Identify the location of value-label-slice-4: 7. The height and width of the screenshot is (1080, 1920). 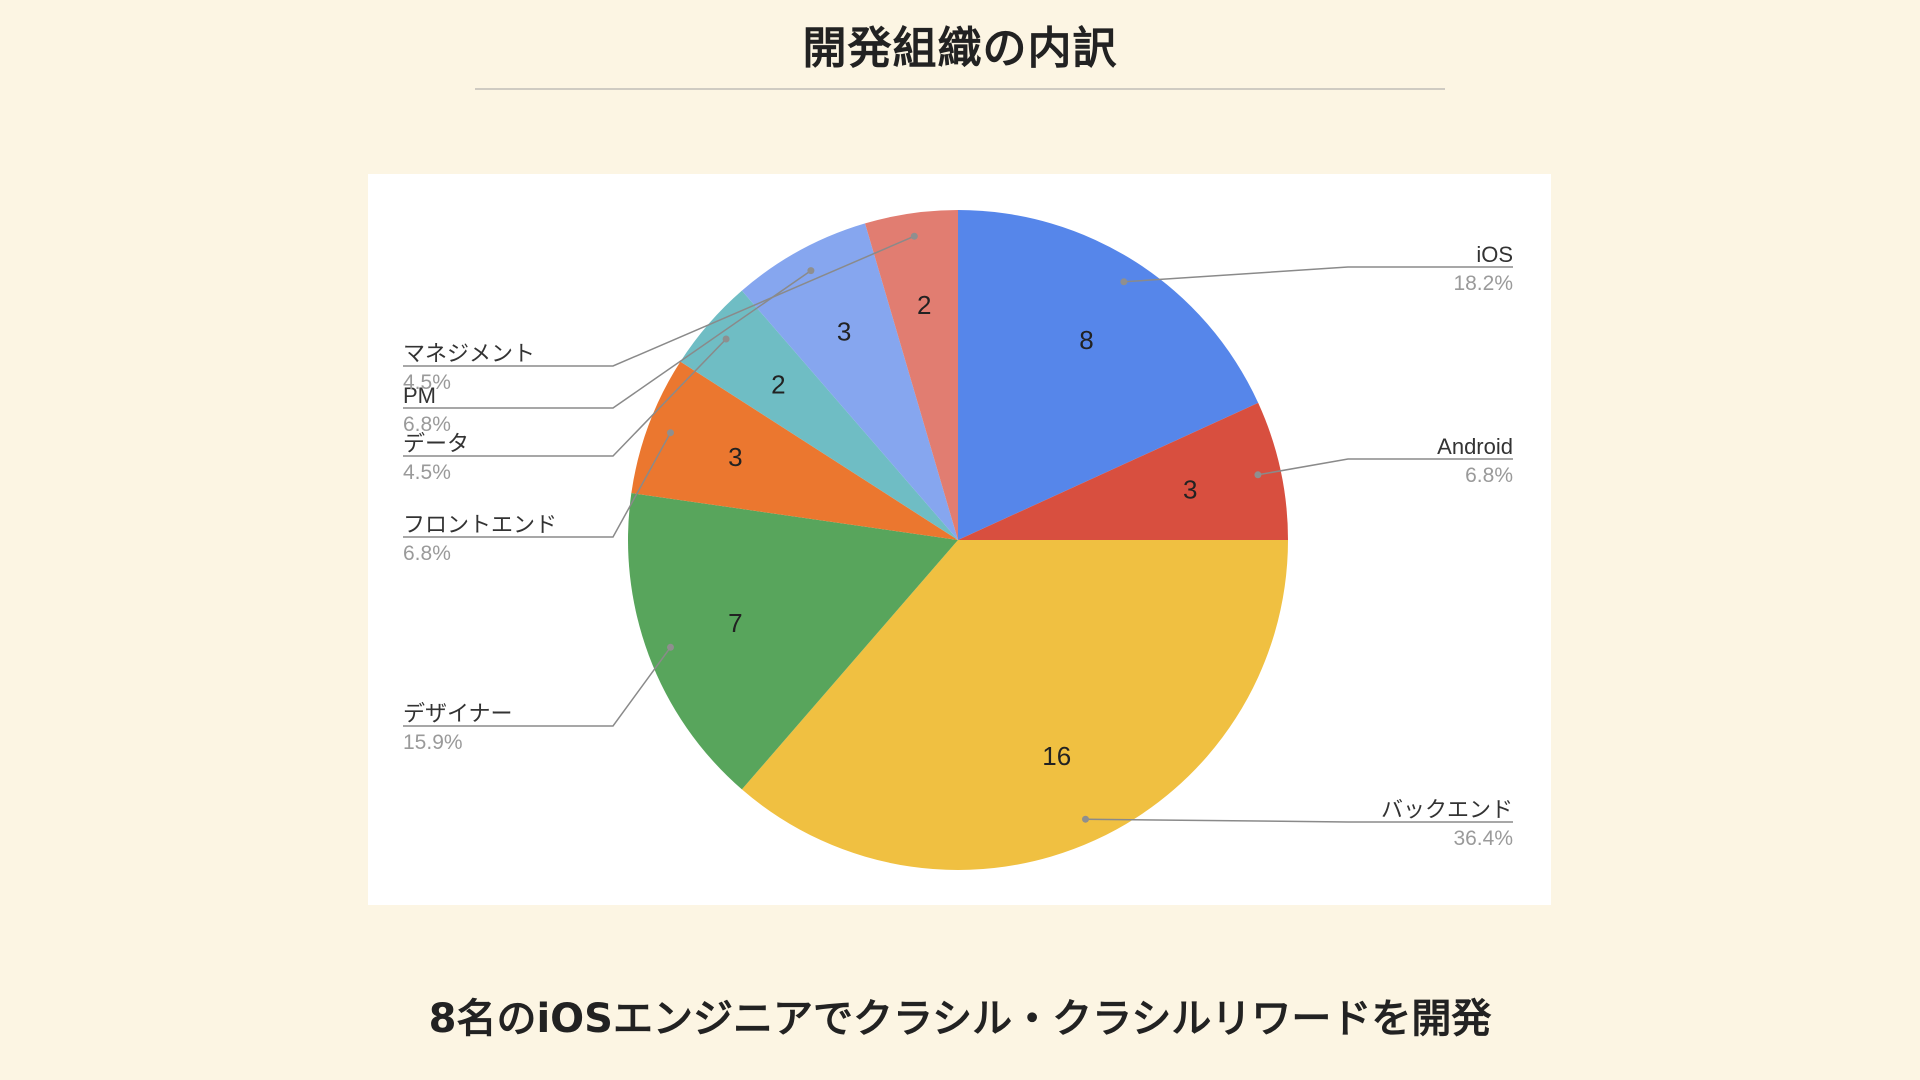
(735, 623).